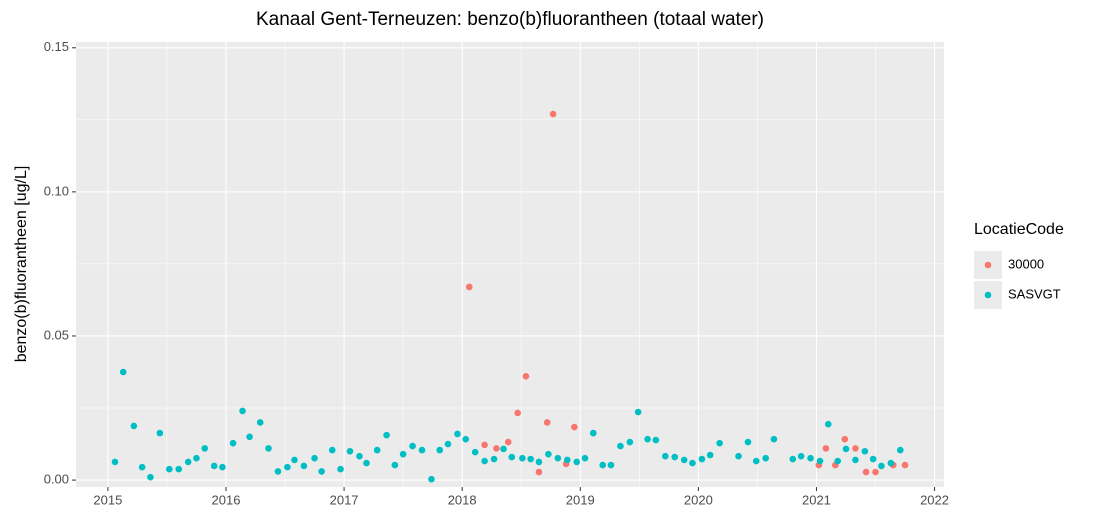 The height and width of the screenshot is (510, 1100). Describe the element at coordinates (1026, 263) in the screenshot. I see `legend-label: 30000` at that location.